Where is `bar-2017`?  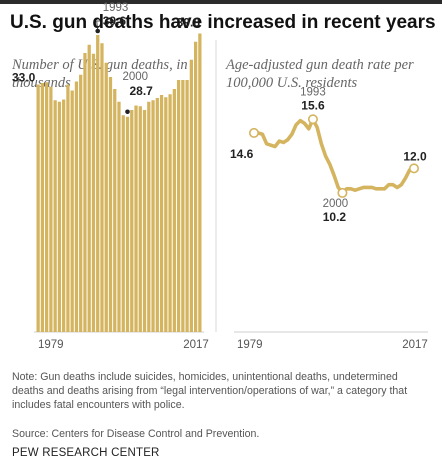 bar-2017 is located at coordinates (200, 182).